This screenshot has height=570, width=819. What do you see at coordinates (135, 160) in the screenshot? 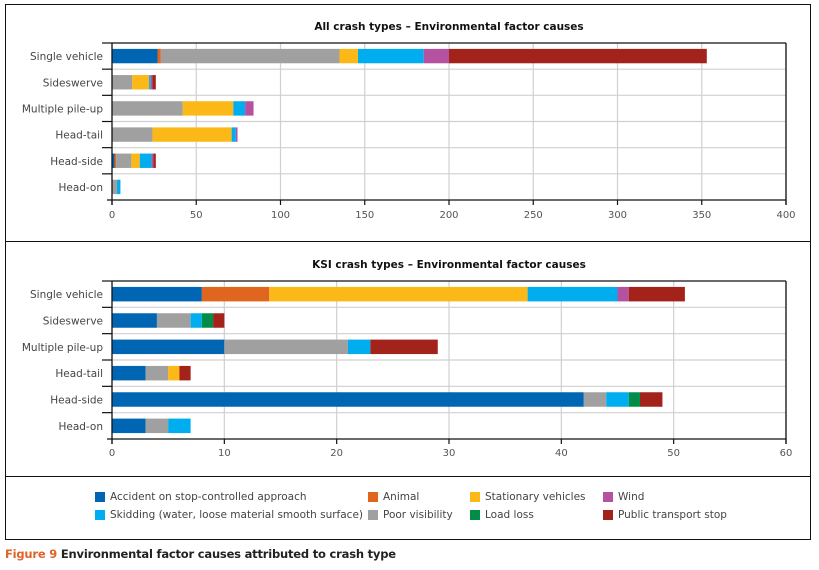
I see `bar-segment-stationary-vehicles-head-side` at bounding box center [135, 160].